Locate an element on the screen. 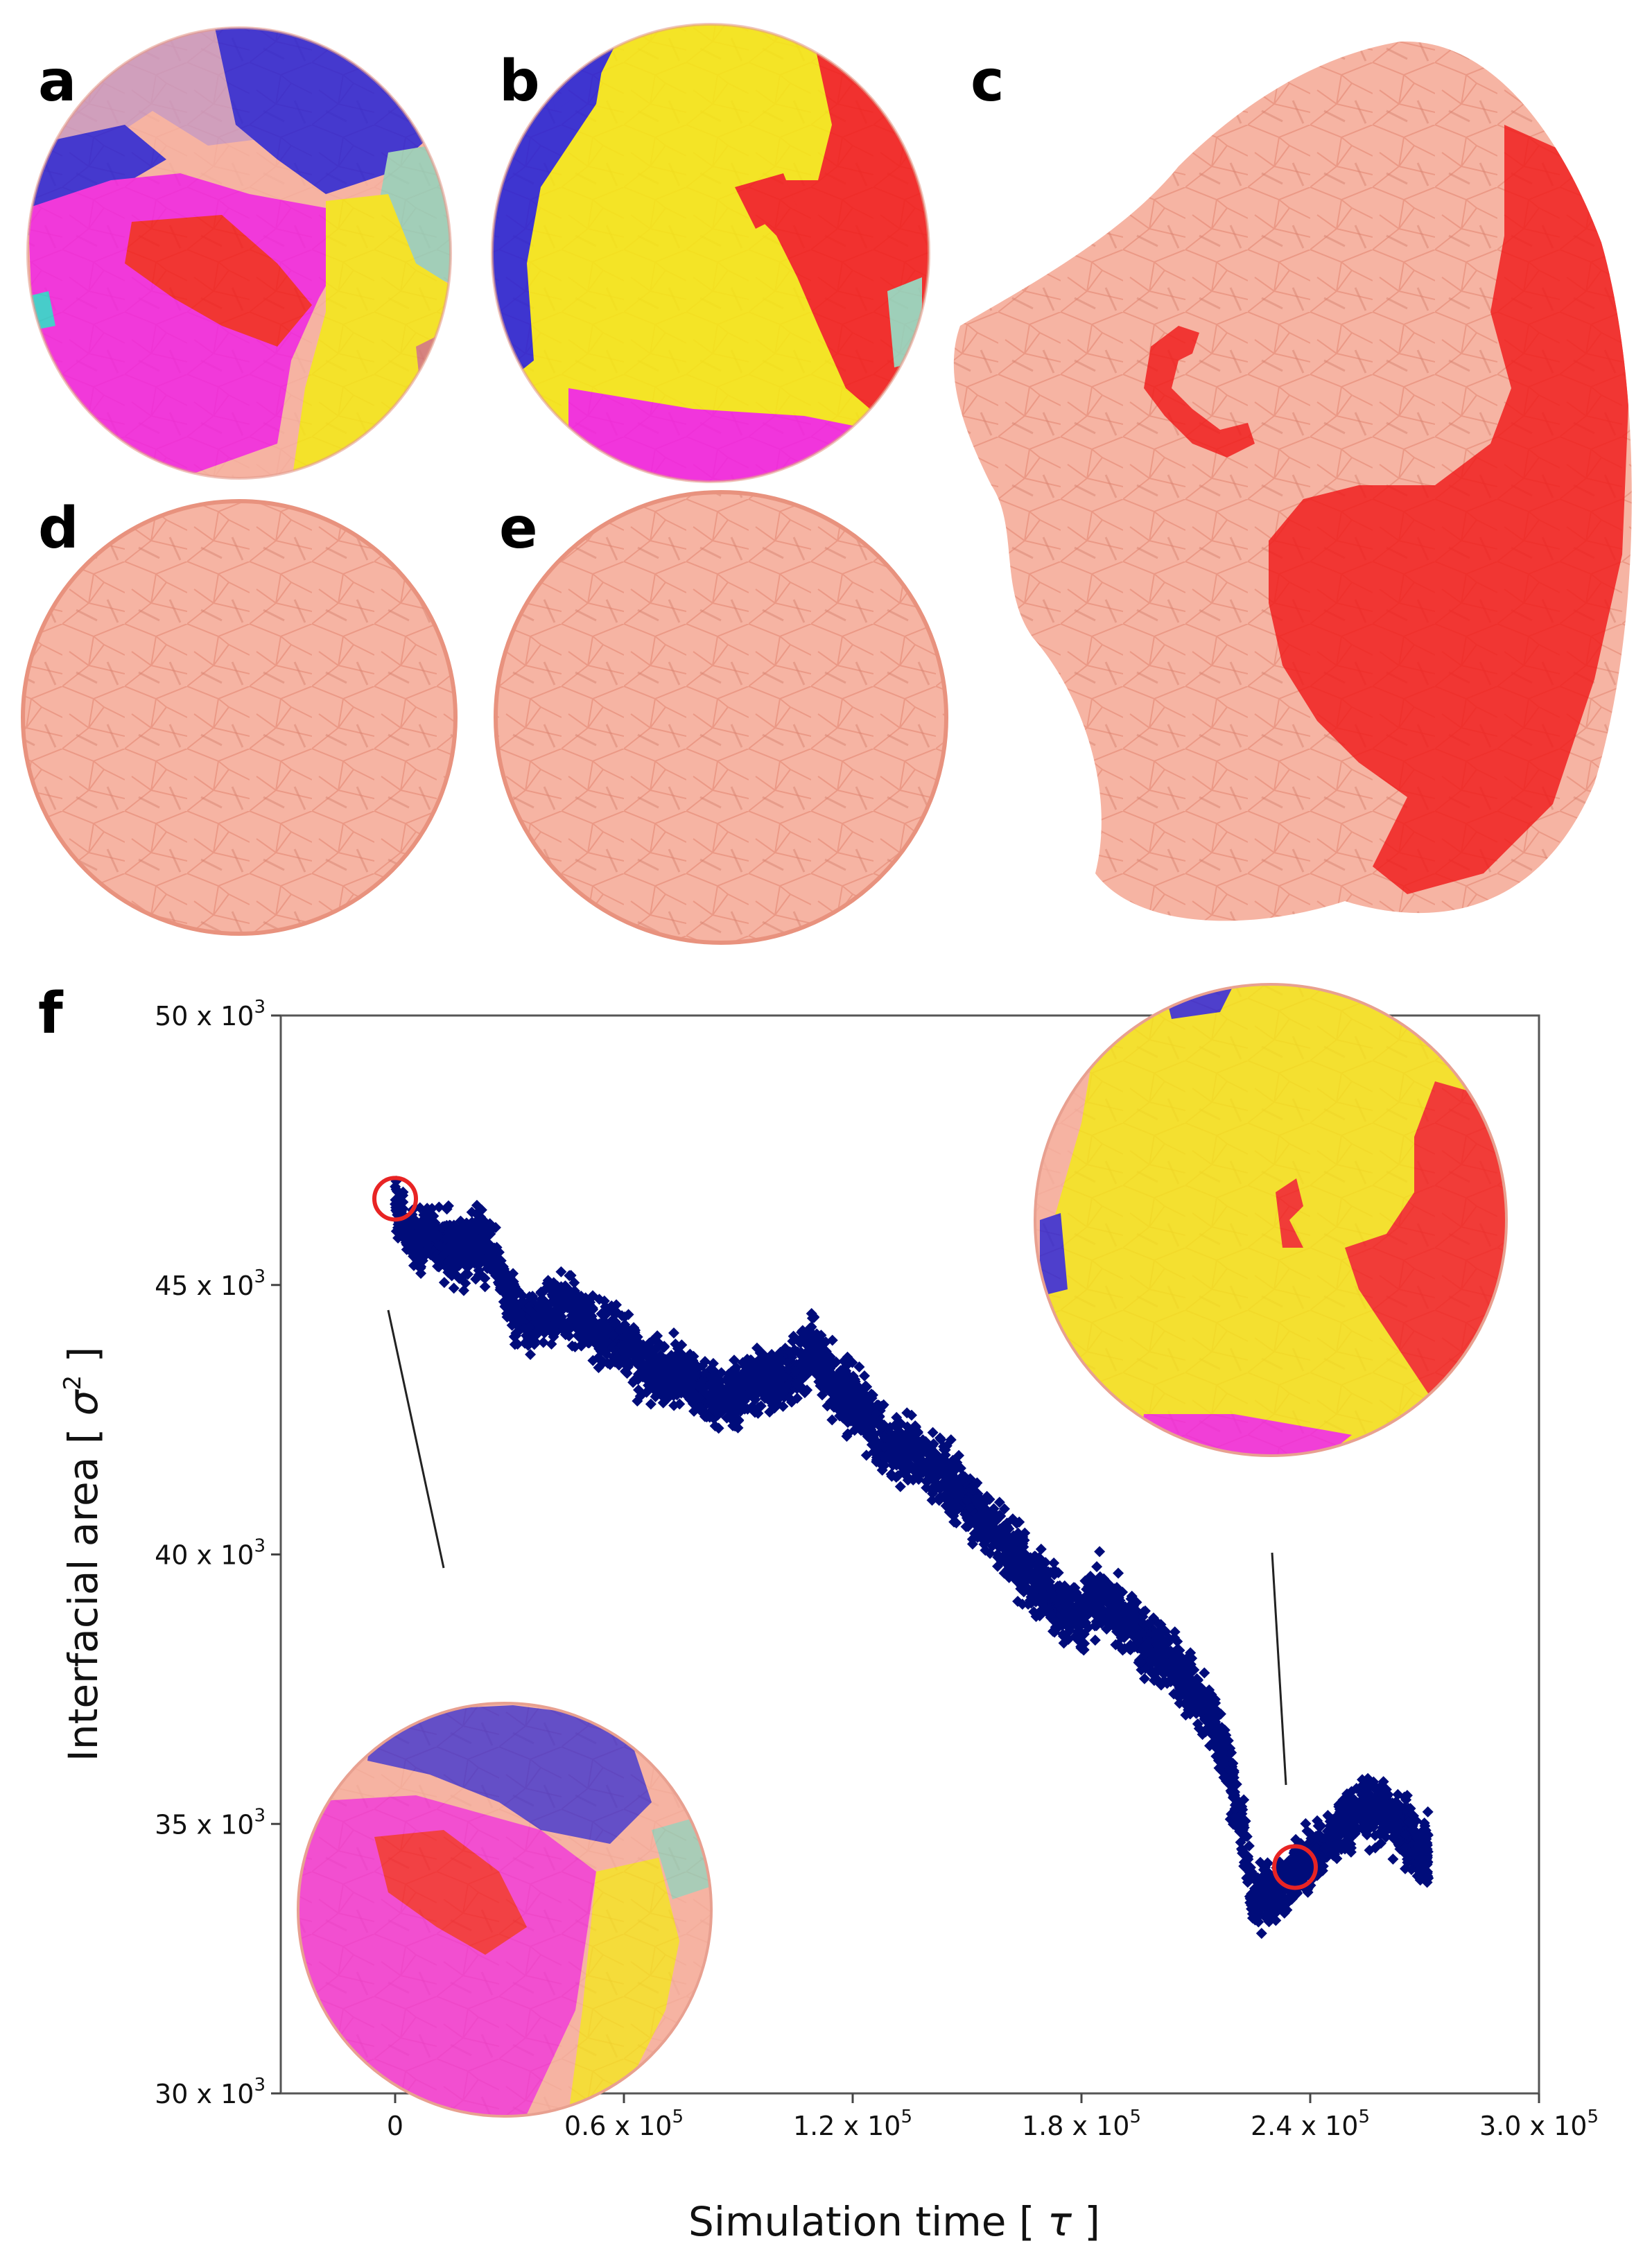  panel-label-a: a is located at coordinates (57, 81).